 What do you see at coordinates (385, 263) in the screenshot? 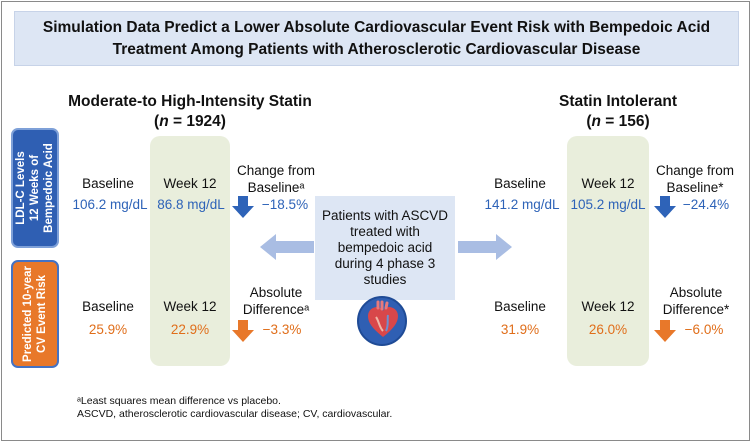
I see `center-line-4: during 4 phase 3` at bounding box center [385, 263].